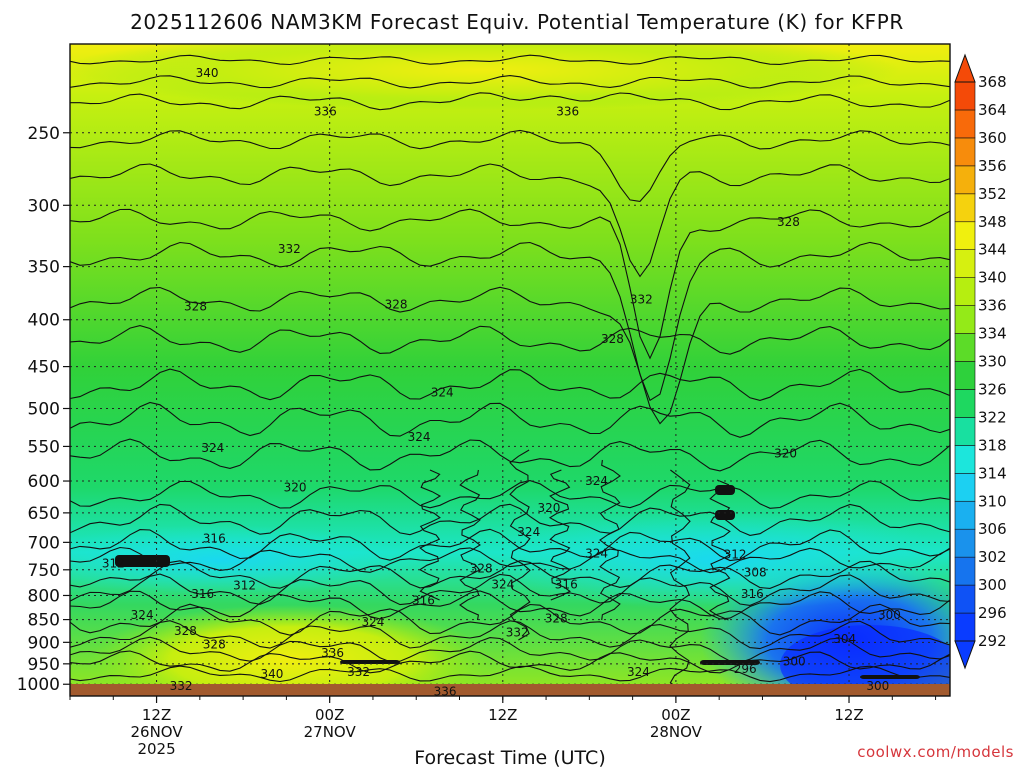 The height and width of the screenshot is (768, 1024). What do you see at coordinates (641, 299) in the screenshot?
I see `contour-label-5: 332` at bounding box center [641, 299].